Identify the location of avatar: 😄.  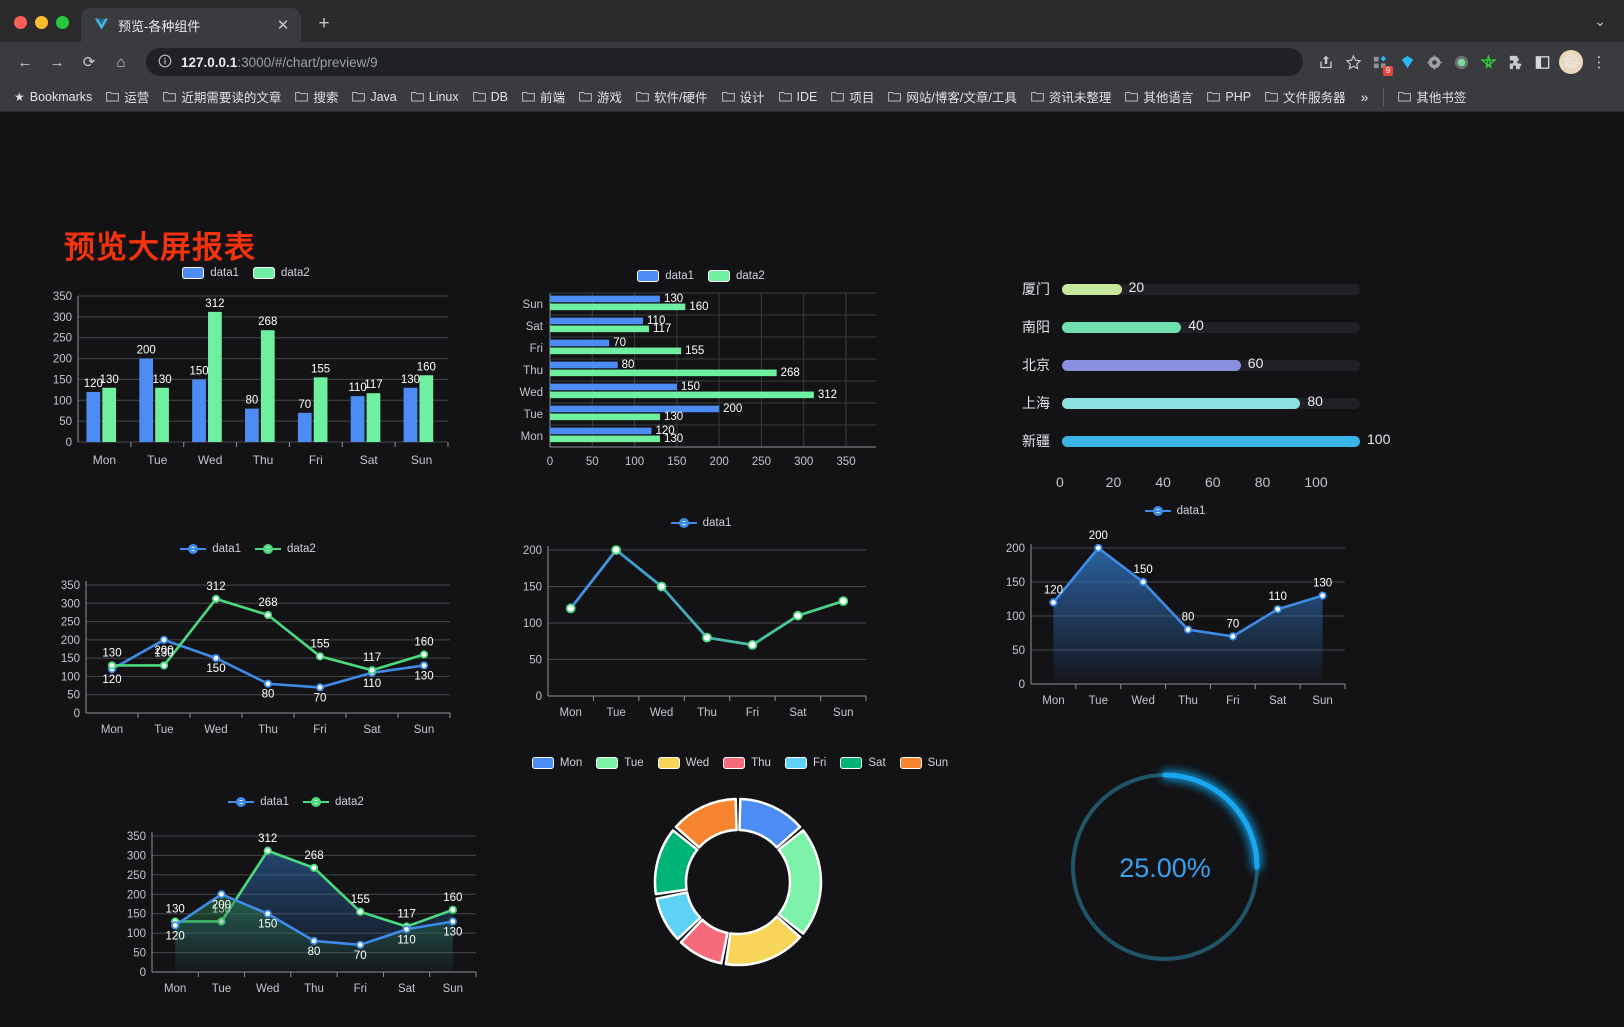
(1571, 62).